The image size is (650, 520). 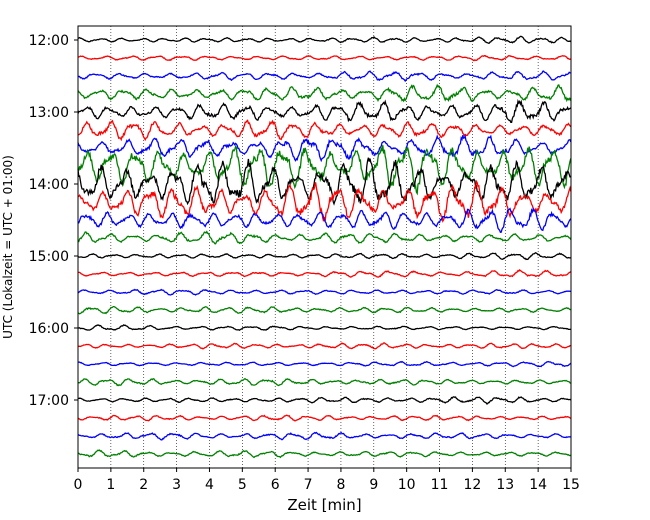 I want to click on y-tick-label: 13:00, so click(x=49, y=113).